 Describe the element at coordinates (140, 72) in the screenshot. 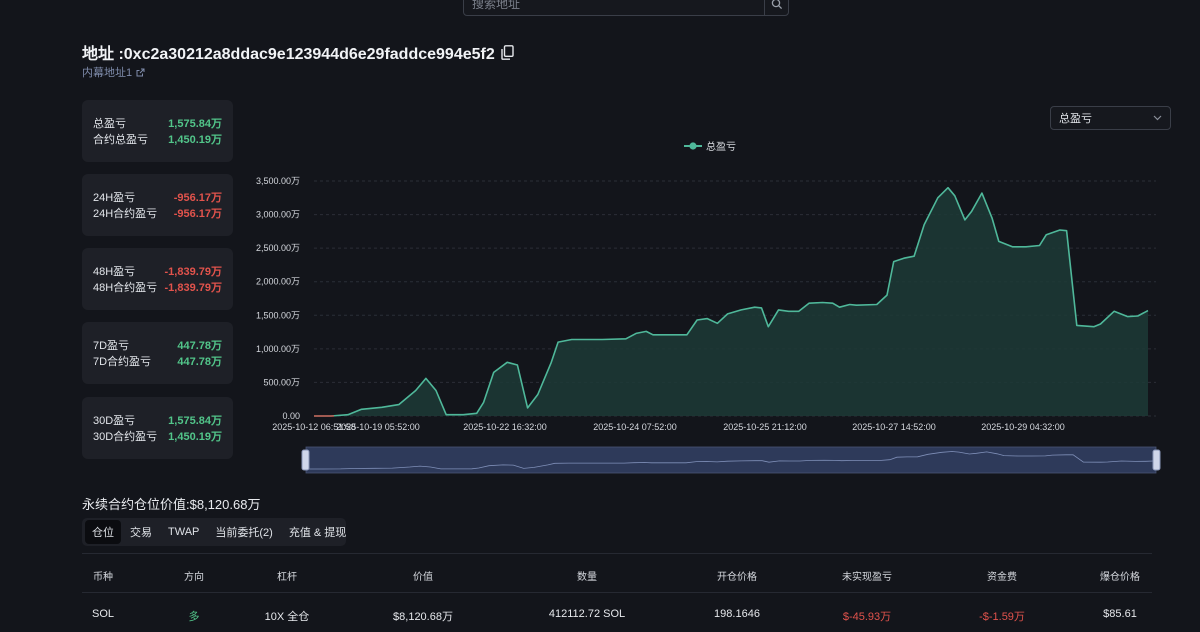

I see `external-link-icon` at that location.